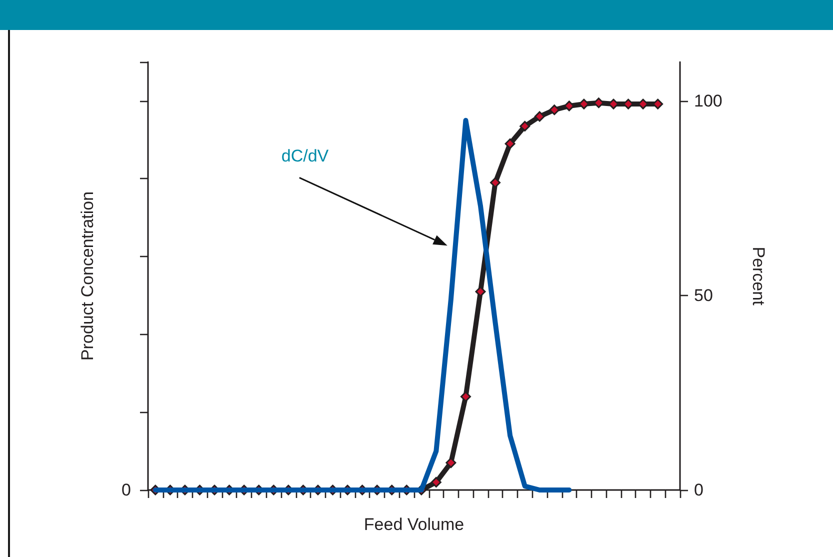 This screenshot has width=833, height=557. Describe the element at coordinates (708, 100) in the screenshot. I see `y-tick-label: 100` at that location.